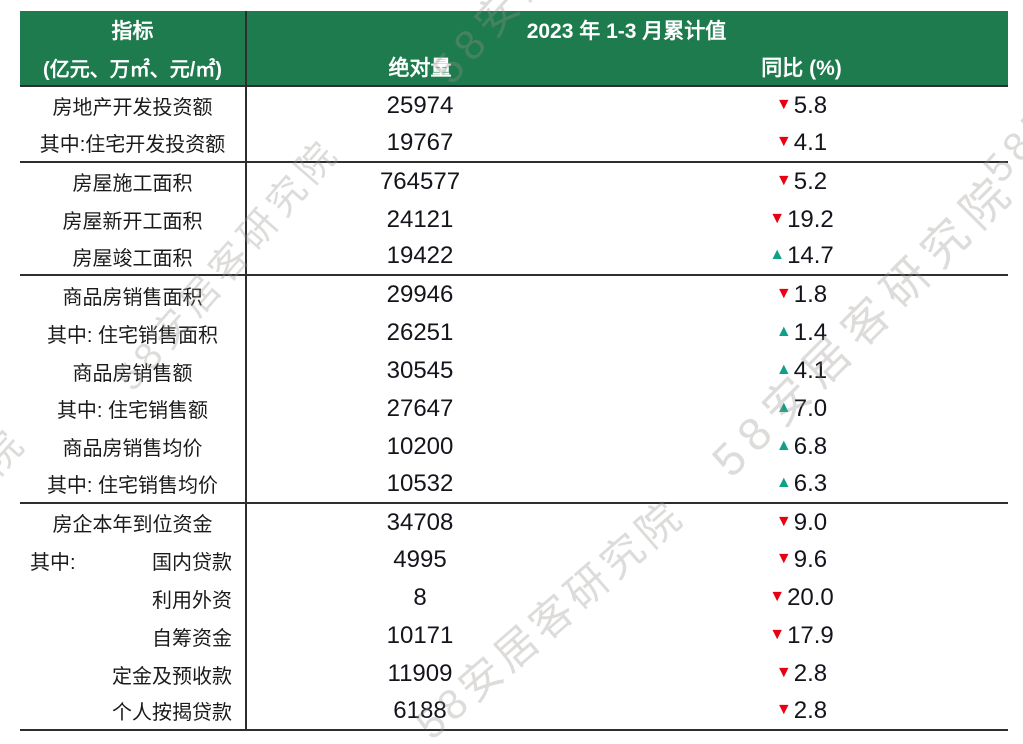 This screenshot has width=1023, height=744. What do you see at coordinates (420, 256) in the screenshot?
I see `absolute-value: 19422` at bounding box center [420, 256].